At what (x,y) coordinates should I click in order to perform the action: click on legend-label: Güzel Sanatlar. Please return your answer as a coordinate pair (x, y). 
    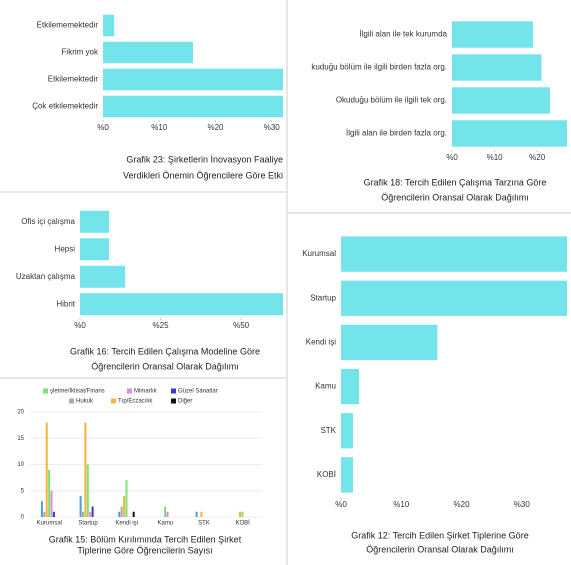
    Looking at the image, I should click on (198, 392).